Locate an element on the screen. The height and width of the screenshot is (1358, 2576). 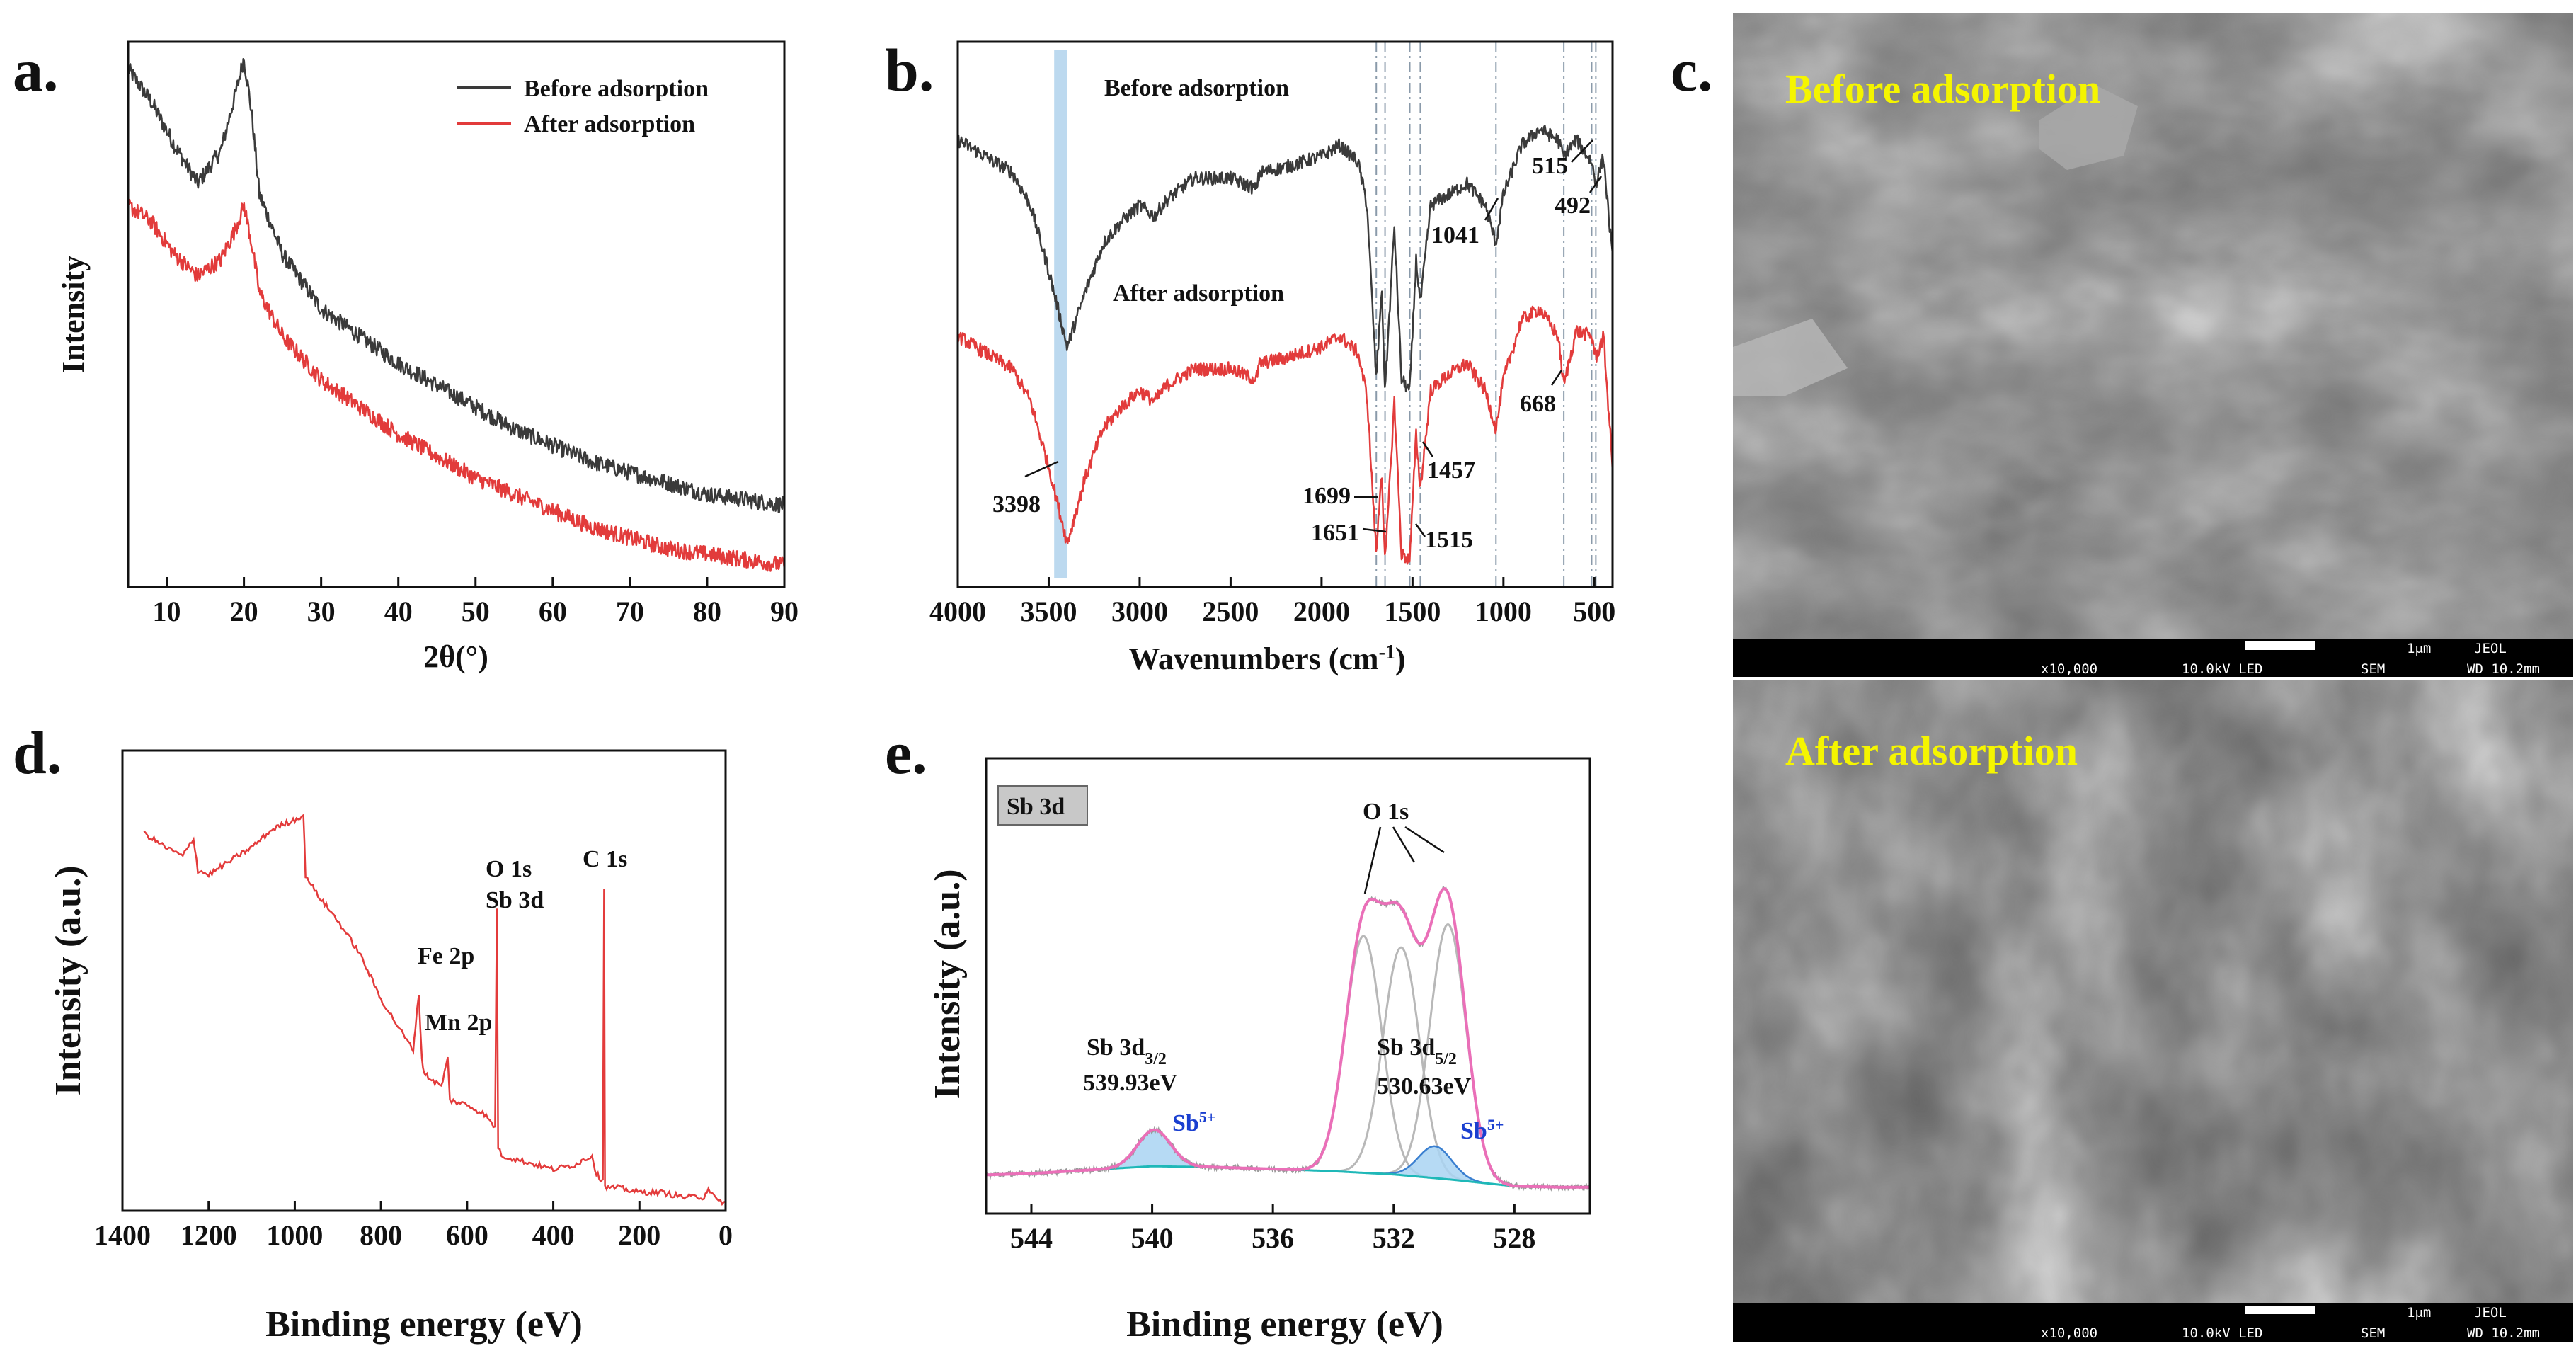
fit-envelope-line is located at coordinates (1288, 1038).